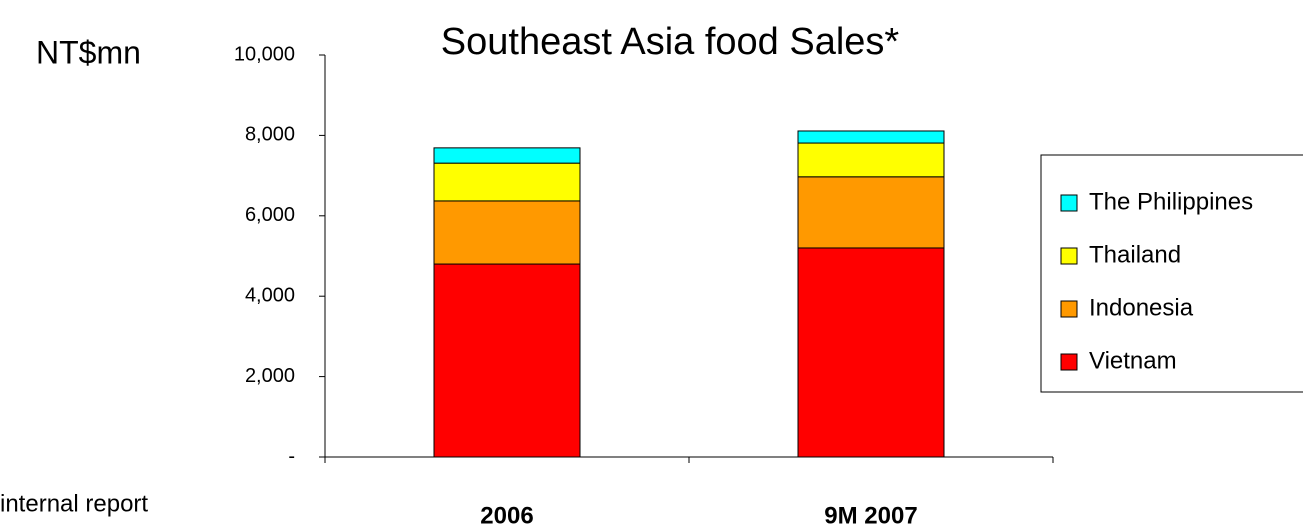 The width and height of the screenshot is (1303, 528). What do you see at coordinates (1133, 360) in the screenshot?
I see `legend-label: Vietnam` at bounding box center [1133, 360].